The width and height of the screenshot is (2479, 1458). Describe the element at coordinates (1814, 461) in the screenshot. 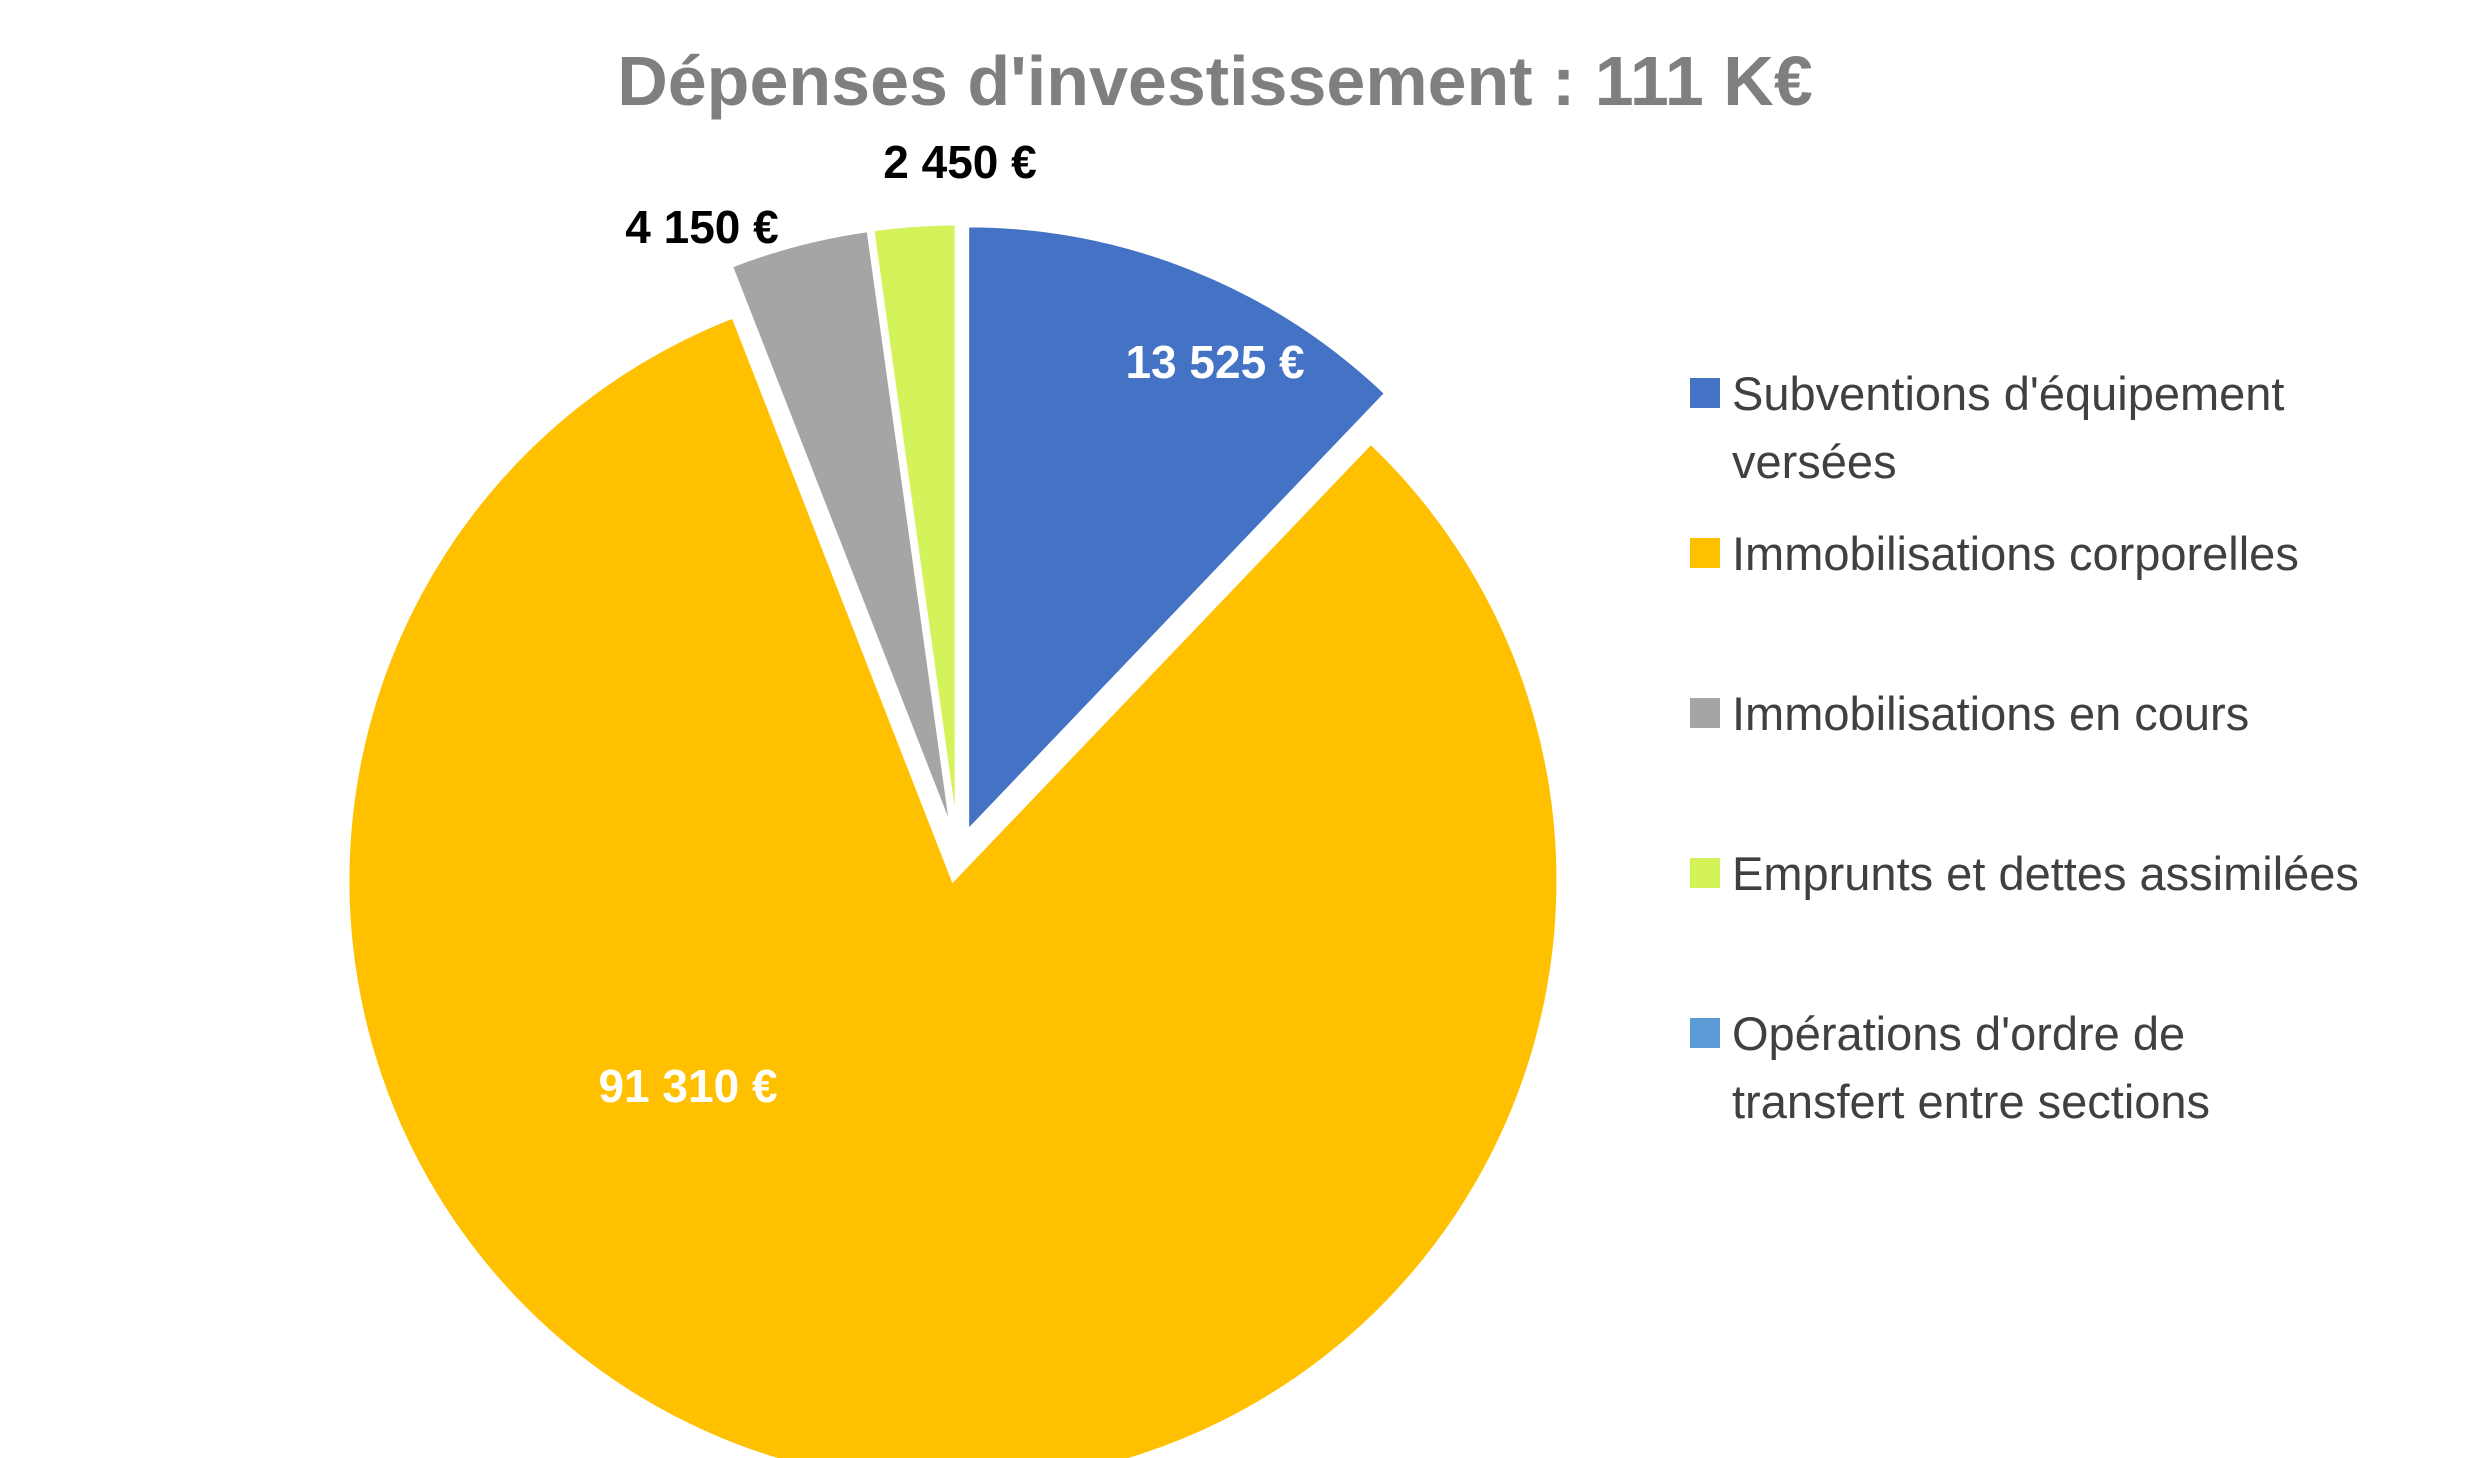

I see `legend-label-1-line-2: versées` at that location.